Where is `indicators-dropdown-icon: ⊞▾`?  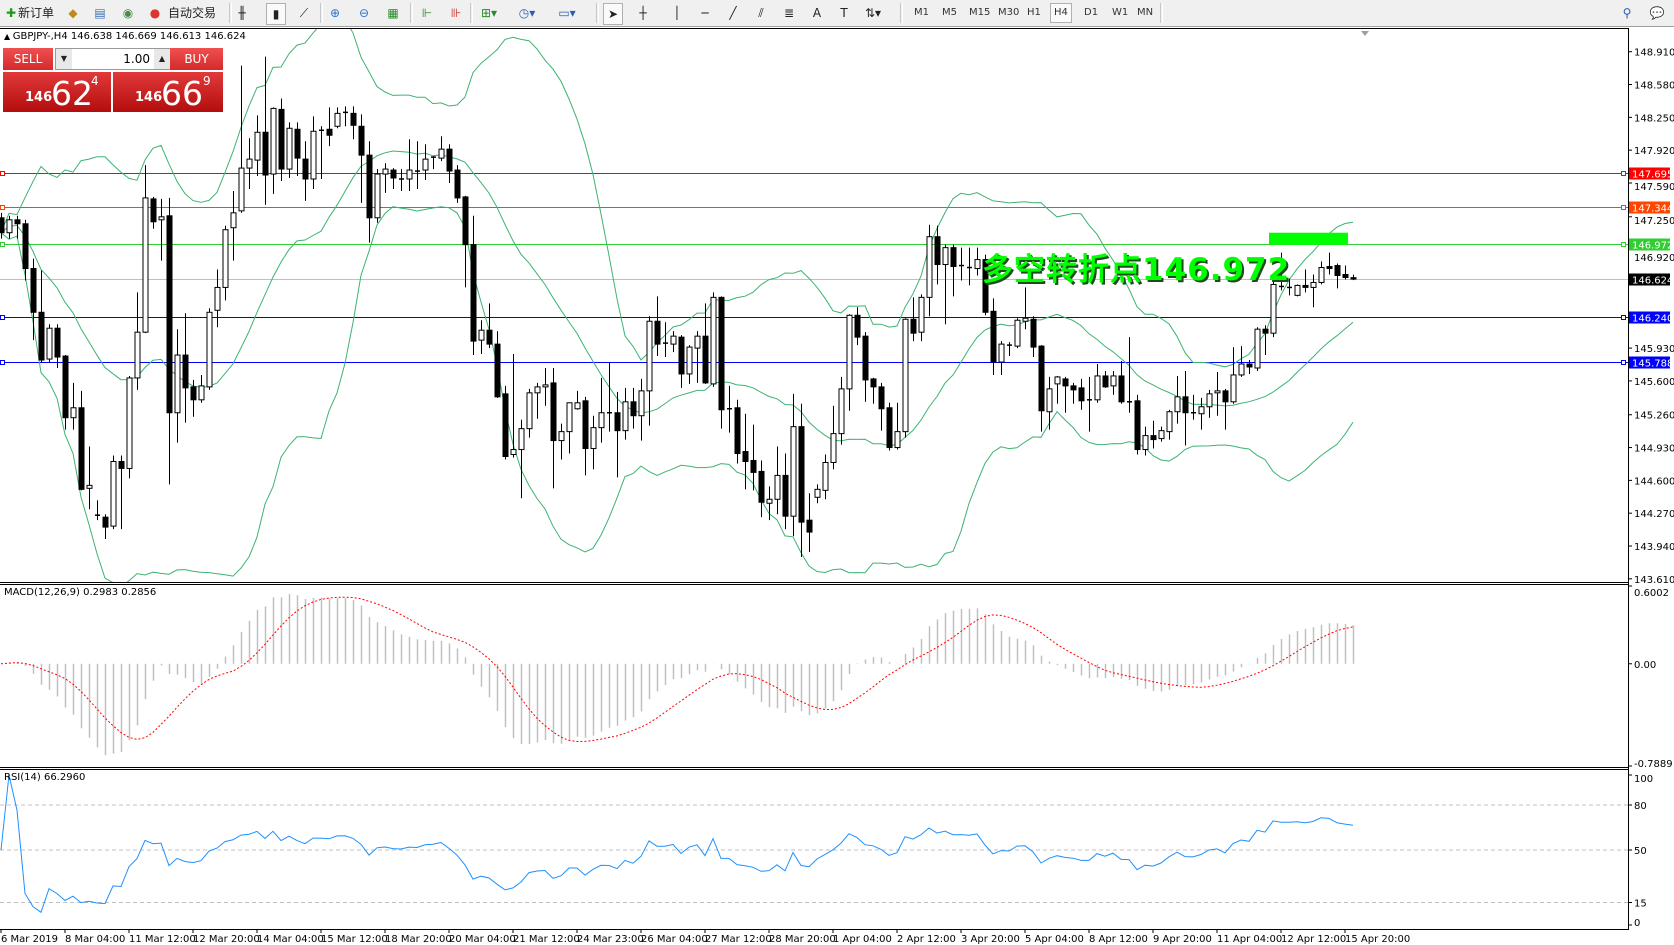
indicators-dropdown-icon: ⊞▾ is located at coordinates (489, 13).